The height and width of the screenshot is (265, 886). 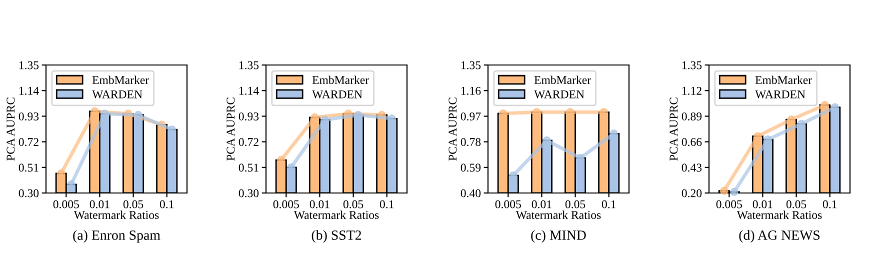 I want to click on y-tick-label: 0.78, so click(x=470, y=142).